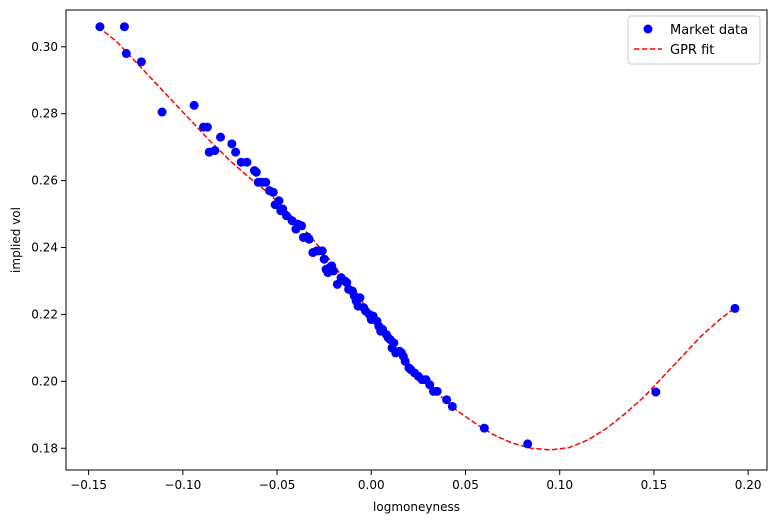 Image resolution: width=777 pixels, height=525 pixels. What do you see at coordinates (182, 485) in the screenshot?
I see `x-tick-label: −0.10` at bounding box center [182, 485].